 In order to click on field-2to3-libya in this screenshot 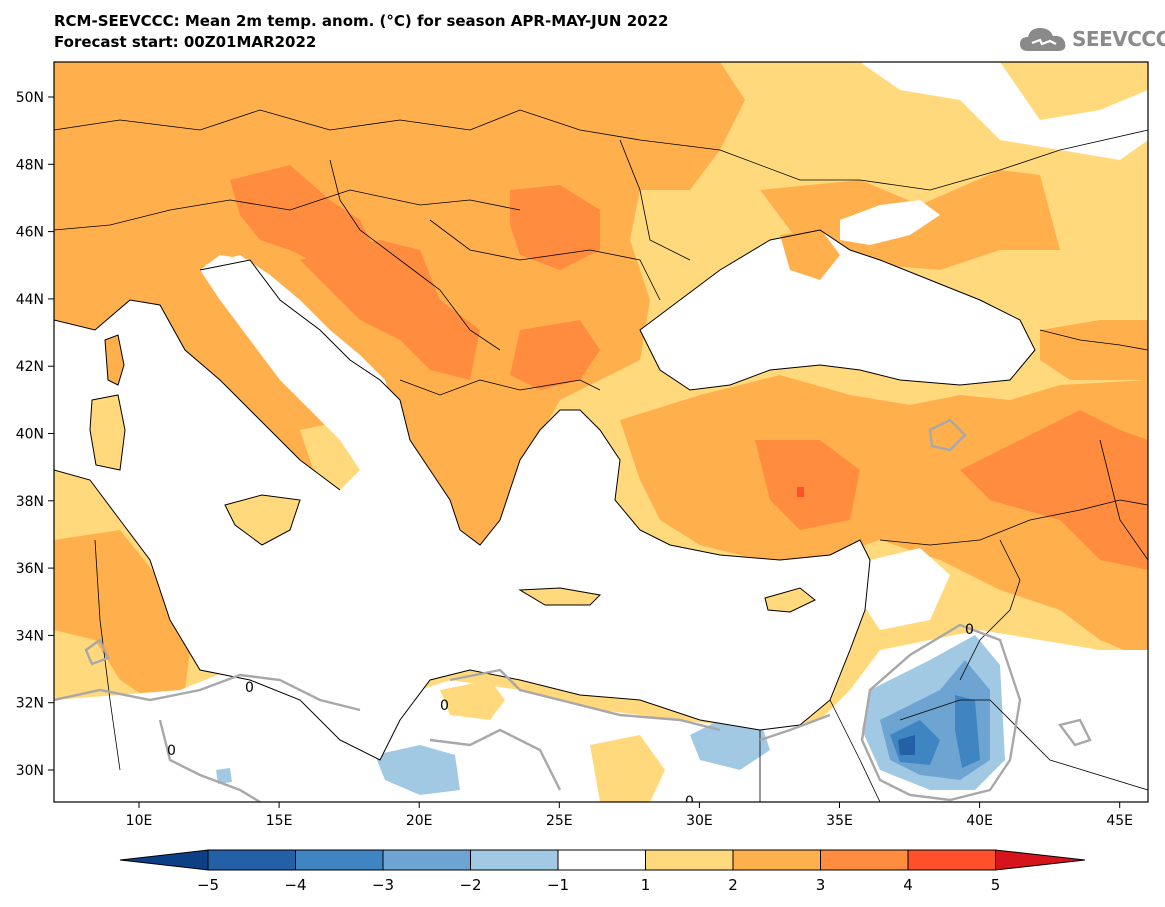, I will do `click(122, 615)`.